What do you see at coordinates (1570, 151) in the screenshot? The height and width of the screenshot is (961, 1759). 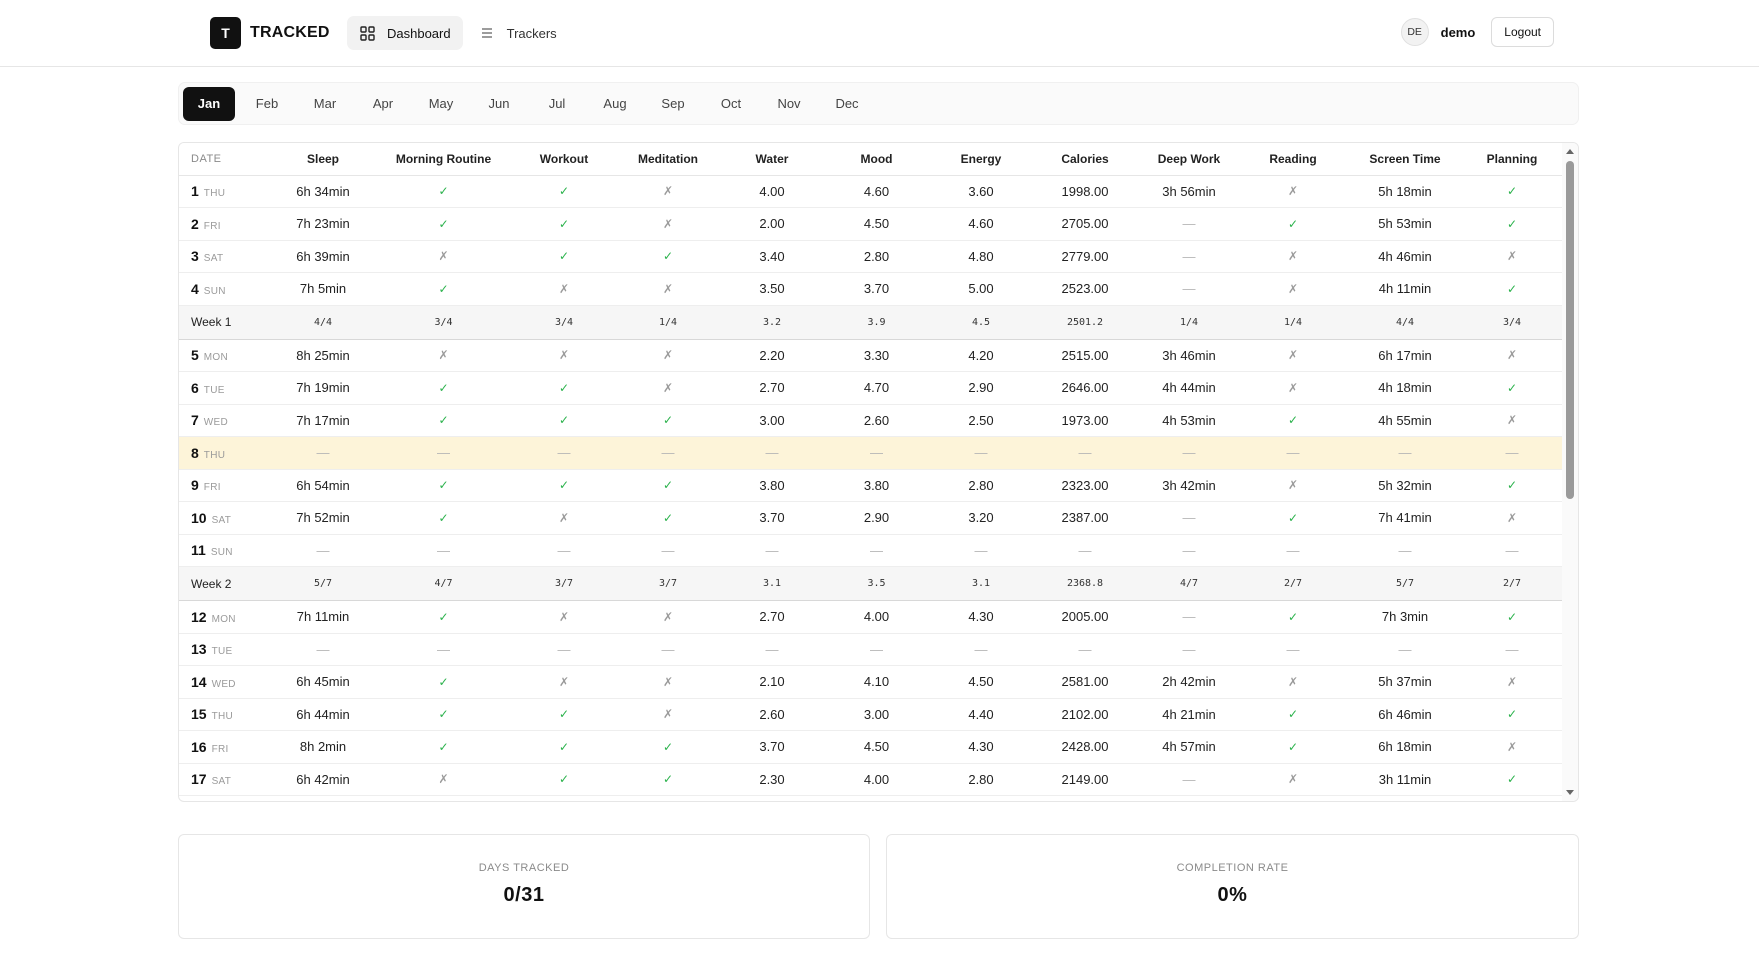 I see `scroll-up-arrow-icon` at bounding box center [1570, 151].